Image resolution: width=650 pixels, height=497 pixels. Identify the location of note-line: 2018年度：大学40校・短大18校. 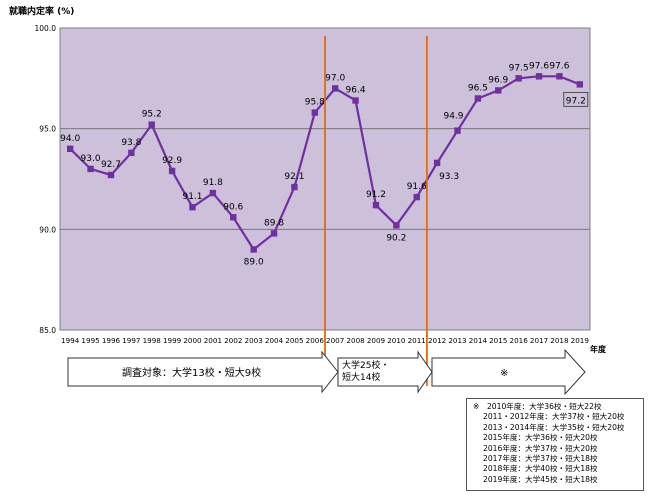
(540, 469).